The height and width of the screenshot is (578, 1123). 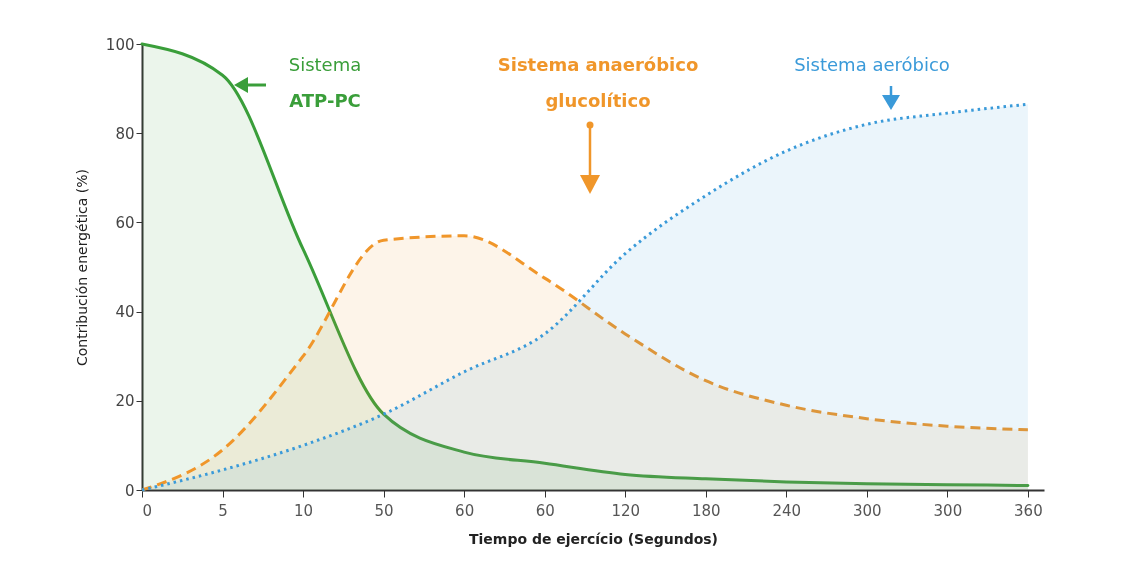 I want to click on x-tick-label: 5, so click(x=223, y=510).